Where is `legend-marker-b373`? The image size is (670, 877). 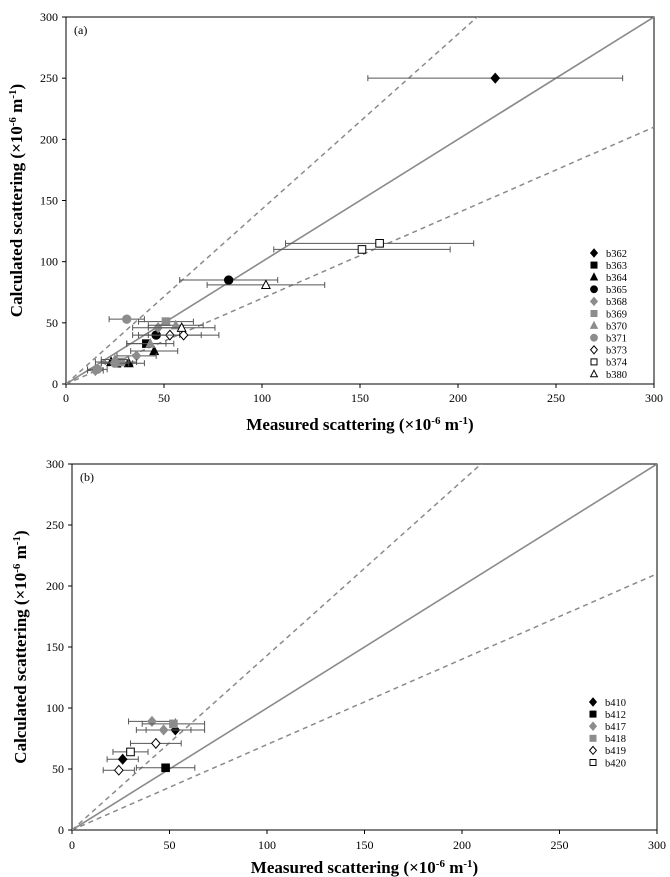 legend-marker-b373 is located at coordinates (594, 350).